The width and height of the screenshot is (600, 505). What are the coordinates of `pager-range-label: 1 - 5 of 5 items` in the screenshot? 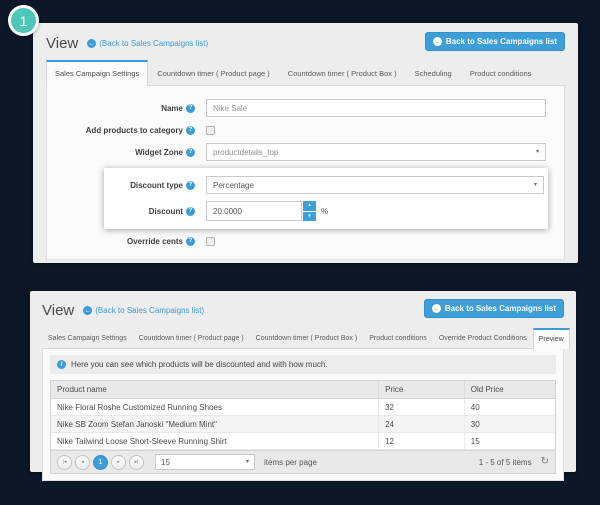 It's located at (505, 462).